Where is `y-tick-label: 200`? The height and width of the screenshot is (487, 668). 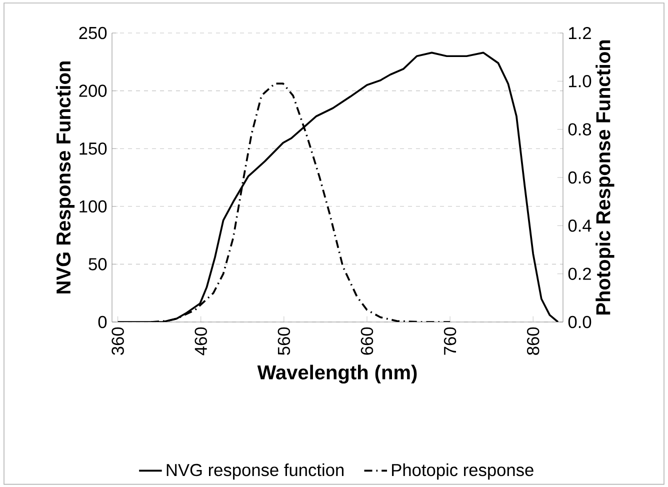
y-tick-label: 200 is located at coordinates (93, 90).